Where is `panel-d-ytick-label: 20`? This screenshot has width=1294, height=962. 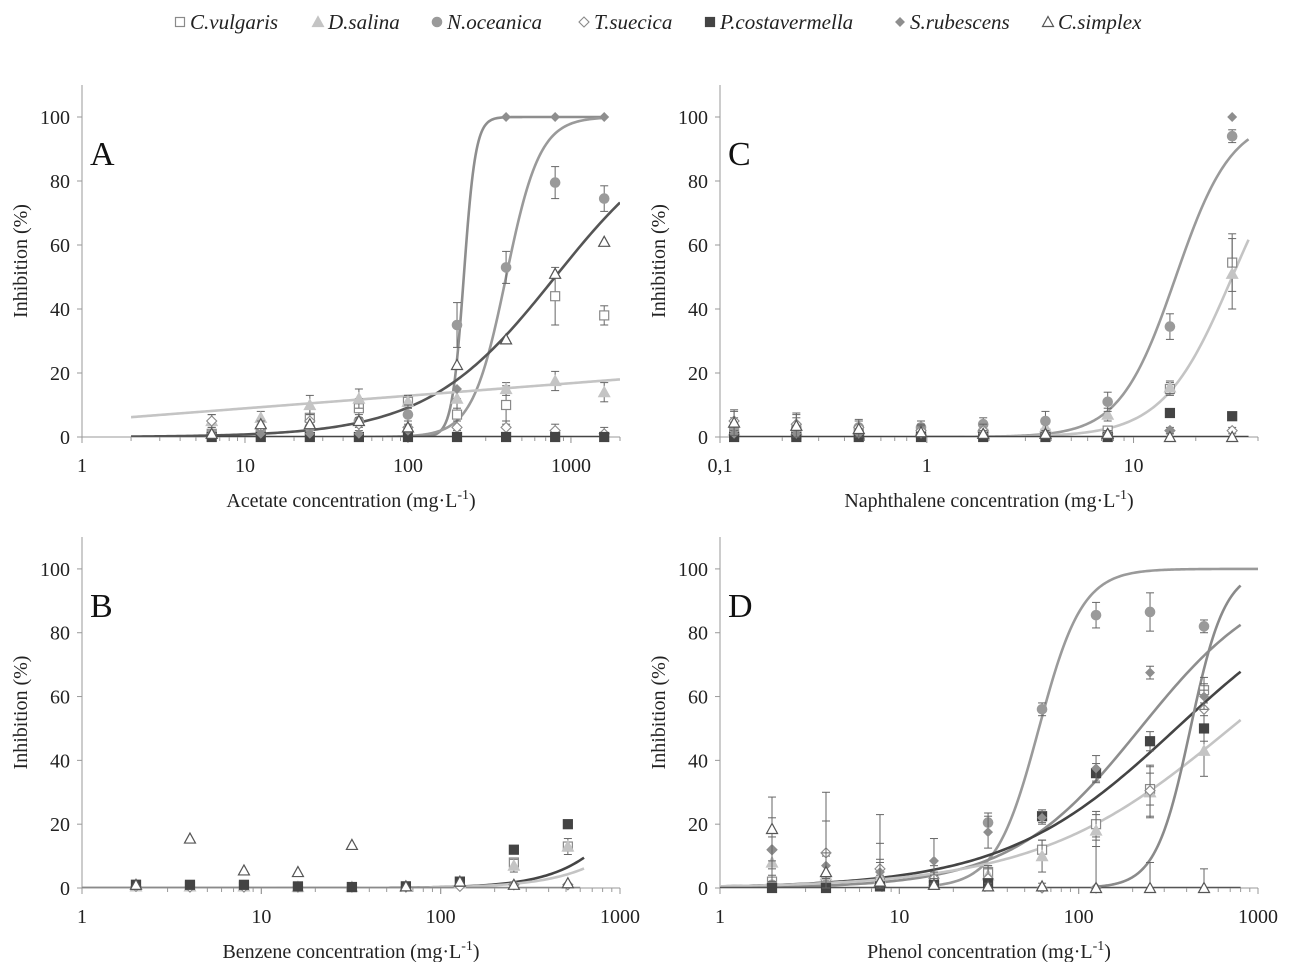
panel-d-ytick-label: 20 is located at coordinates (698, 825).